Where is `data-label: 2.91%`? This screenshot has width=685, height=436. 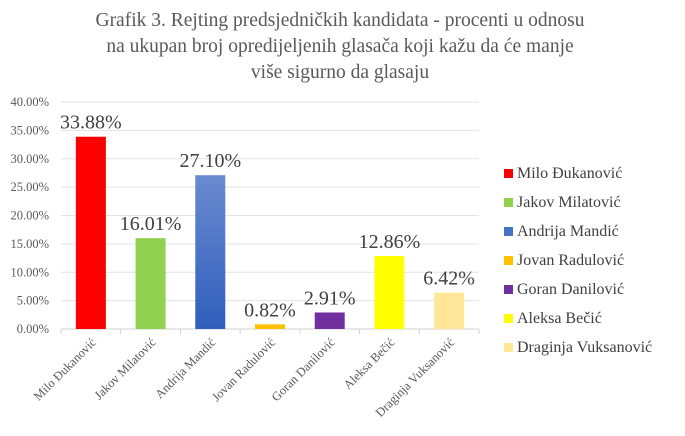
data-label: 2.91% is located at coordinates (330, 298).